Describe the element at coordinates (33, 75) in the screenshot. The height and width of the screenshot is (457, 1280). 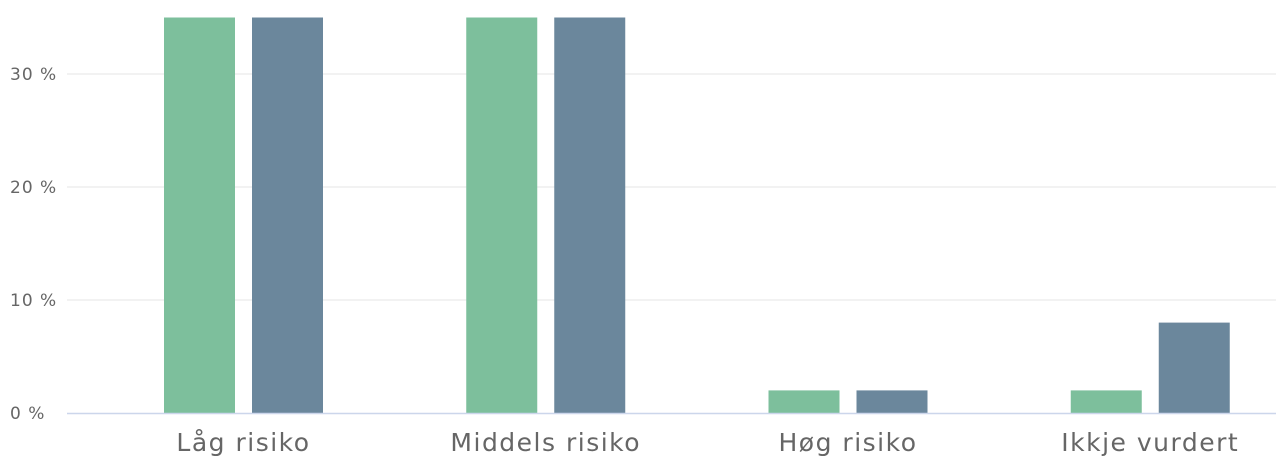
I see `y-tick-label: 30 %` at that location.